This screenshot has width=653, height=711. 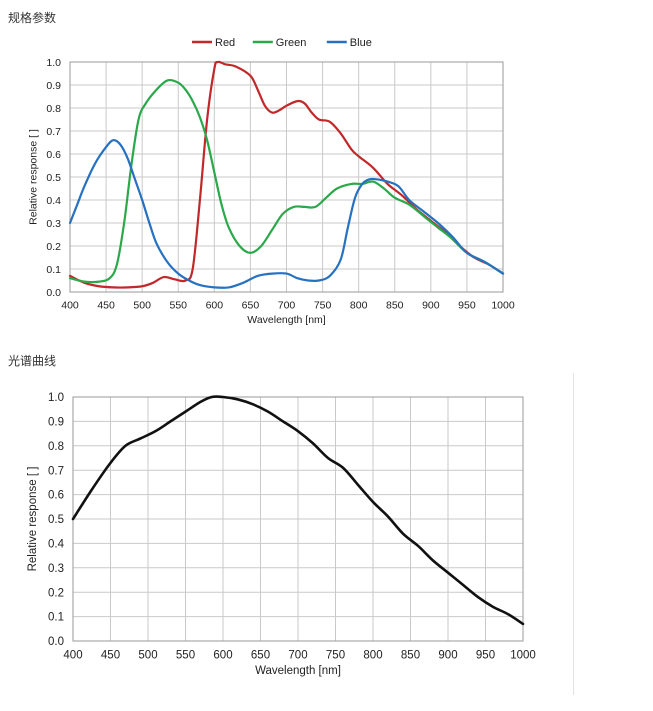 I want to click on legend-label-green: Green, so click(x=291, y=43).